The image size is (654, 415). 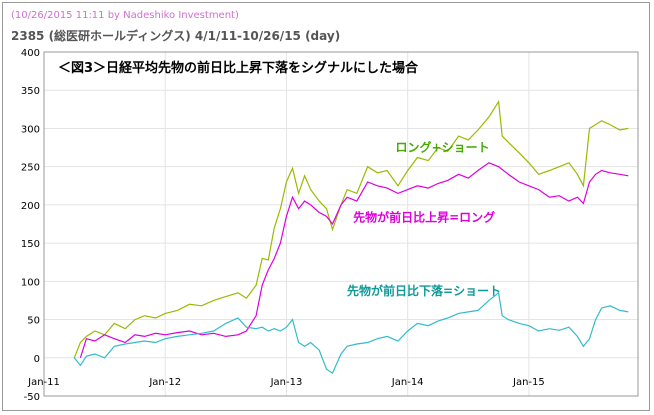 What do you see at coordinates (176, 36) in the screenshot?
I see `stock-title: 2385 (総医研ホールディングス) 4/1/11-10/26/15 (day)` at bounding box center [176, 36].